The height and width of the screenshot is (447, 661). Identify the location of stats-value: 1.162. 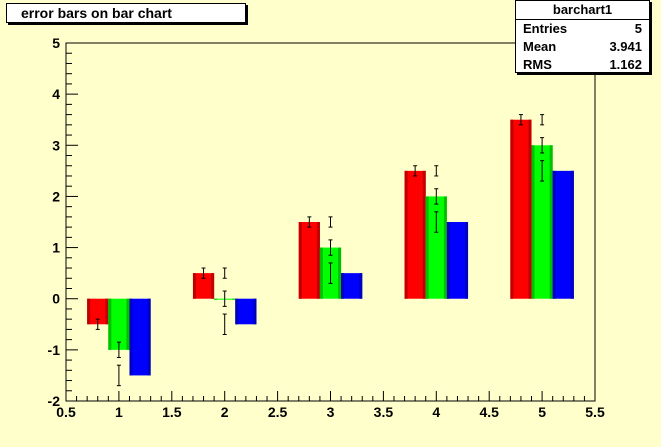
(625, 64).